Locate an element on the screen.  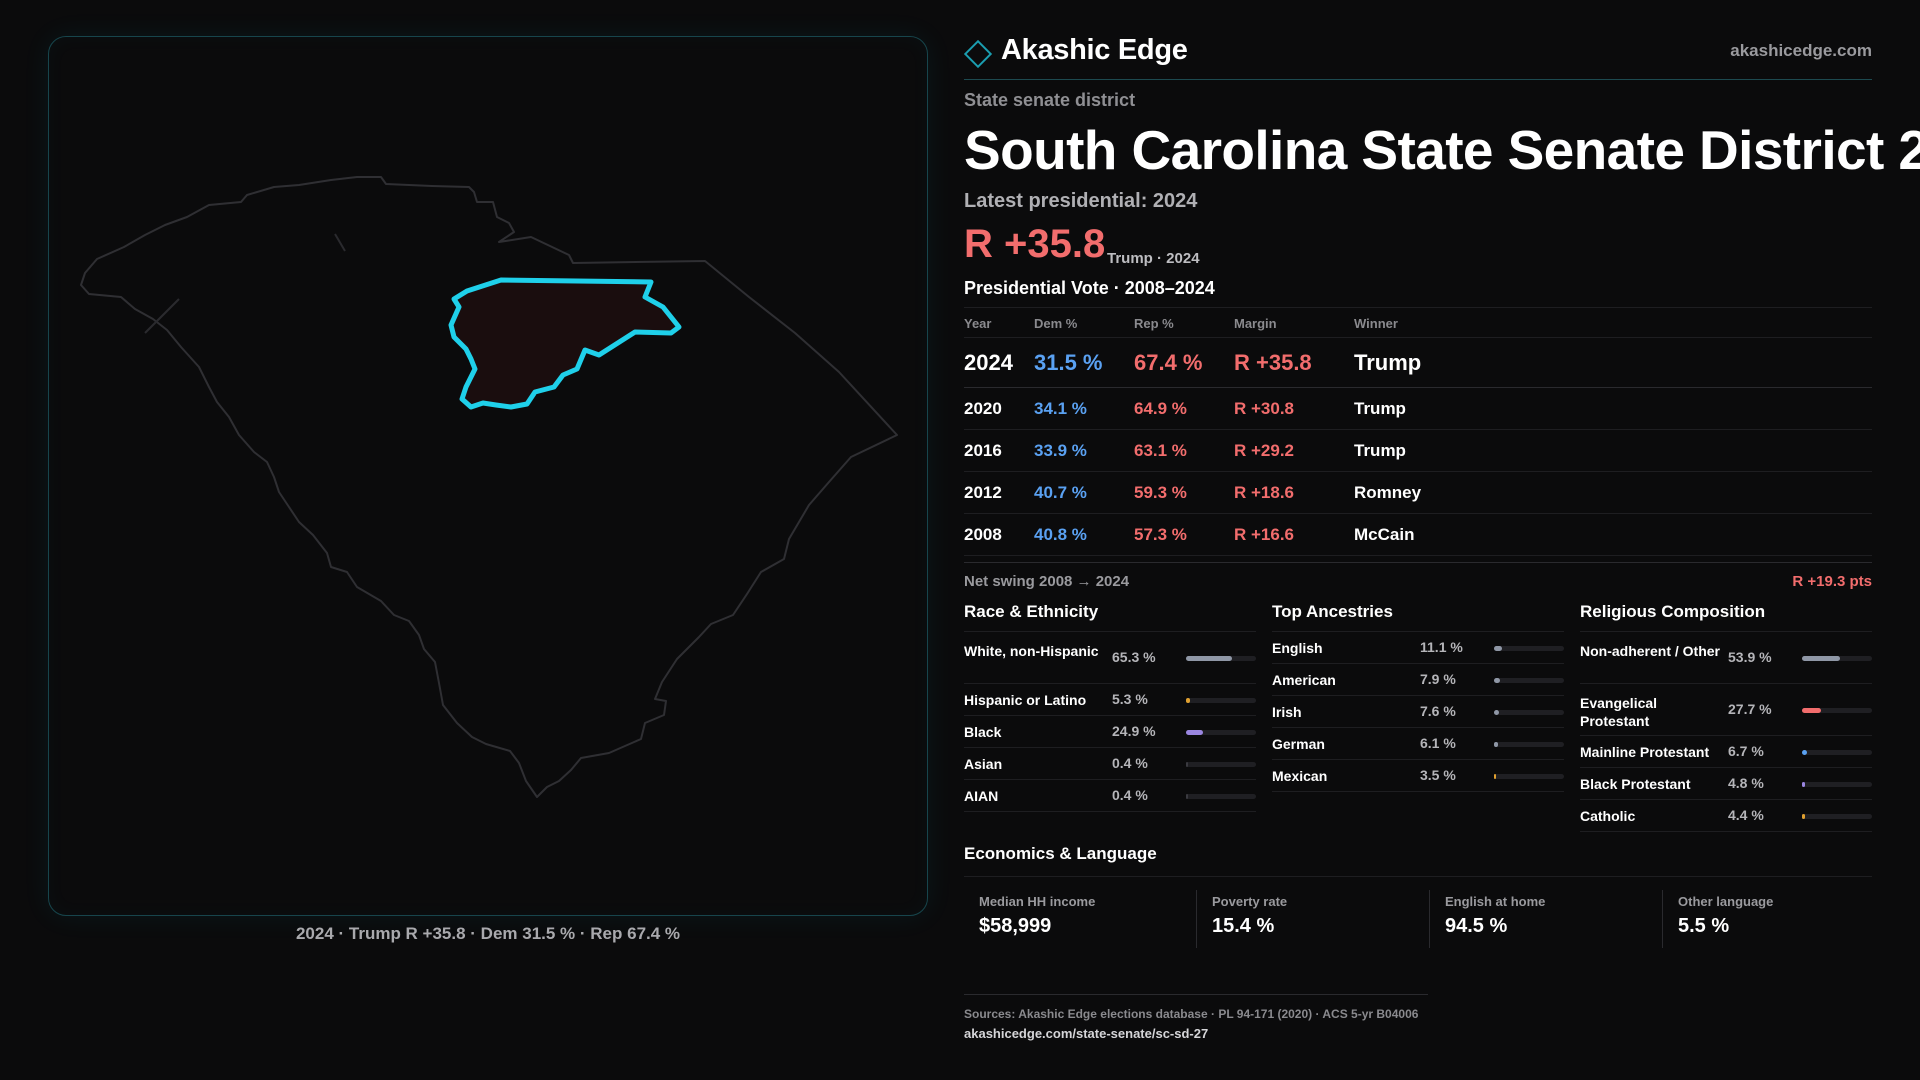
district-27-highlight is located at coordinates (565, 343).